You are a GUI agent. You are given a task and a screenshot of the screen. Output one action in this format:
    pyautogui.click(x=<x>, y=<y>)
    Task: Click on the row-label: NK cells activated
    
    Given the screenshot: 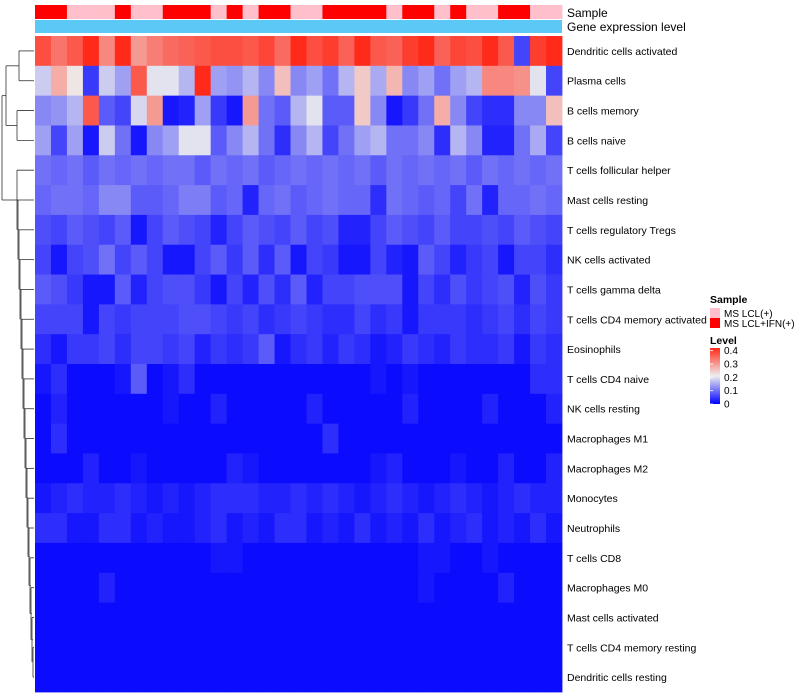 What is the action you would take?
    pyautogui.click(x=609, y=261)
    